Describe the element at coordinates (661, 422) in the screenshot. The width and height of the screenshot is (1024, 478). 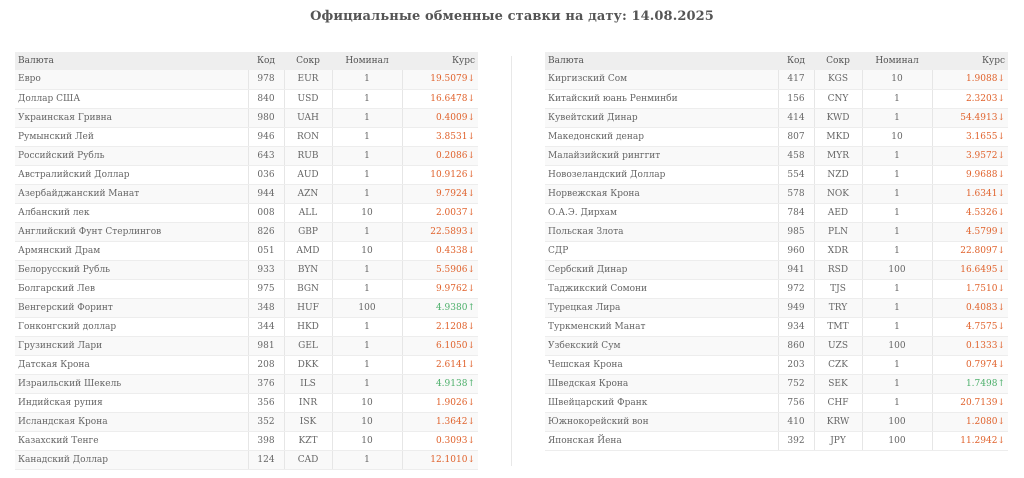
I see `currency-name-cell: Южнокорейский вон` at that location.